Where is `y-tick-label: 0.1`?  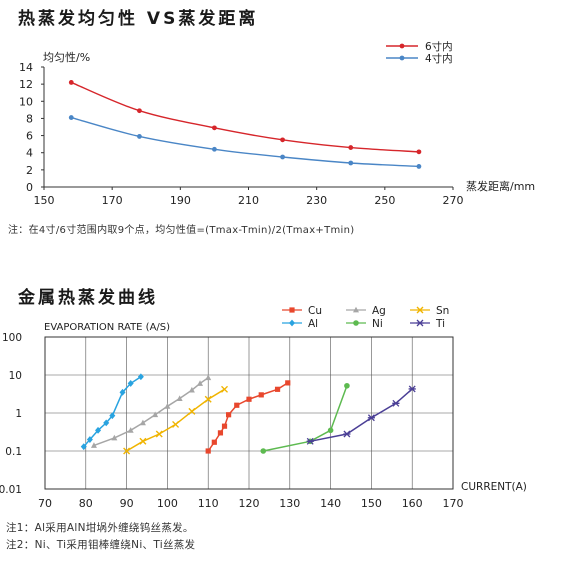
y-tick-label: 0.1 is located at coordinates (13, 452).